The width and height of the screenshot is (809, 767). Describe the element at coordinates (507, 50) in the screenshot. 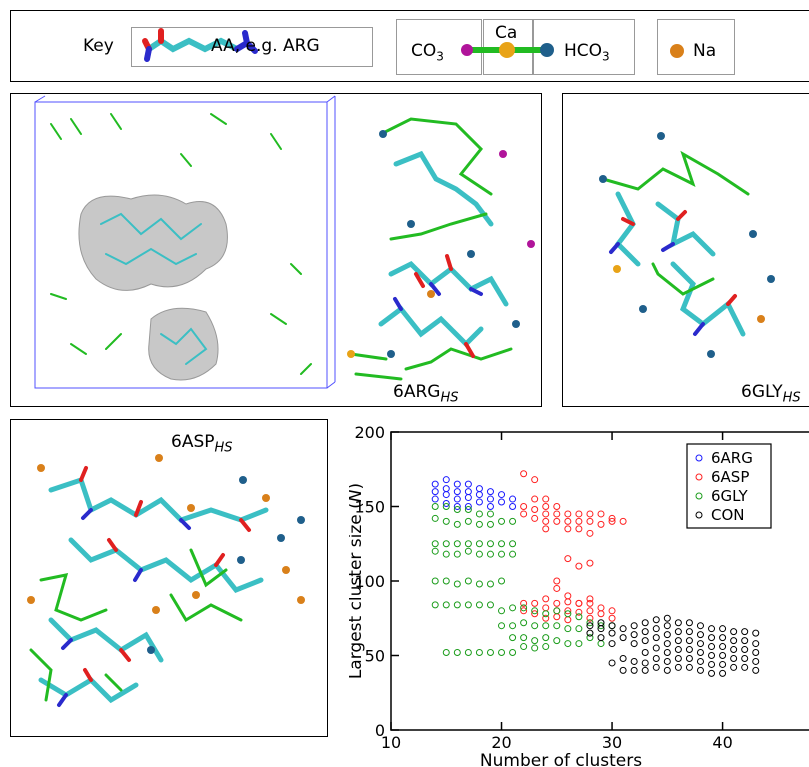

I see `ion-pair-icon` at that location.